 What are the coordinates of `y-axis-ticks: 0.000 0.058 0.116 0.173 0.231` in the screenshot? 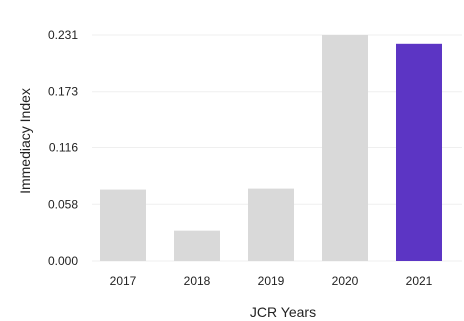 It's located at (63, 148).